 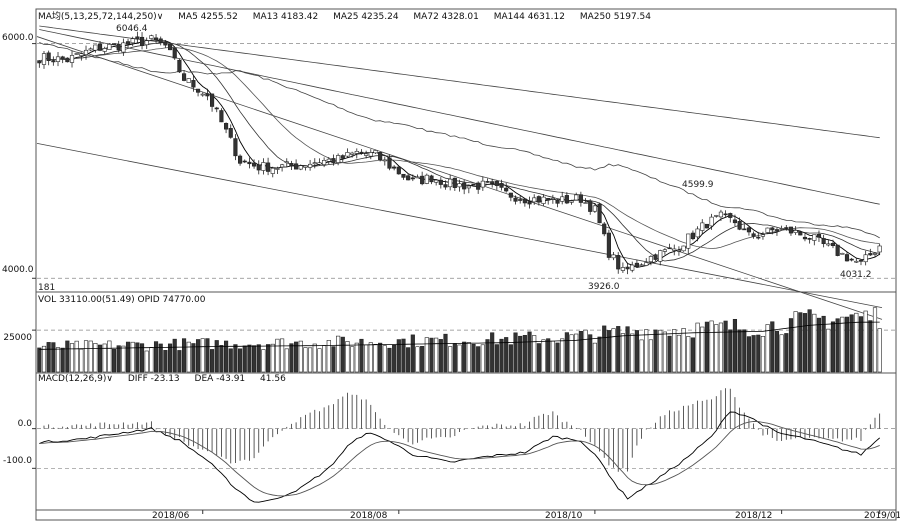 What do you see at coordinates (529, 17) in the screenshot?
I see `ma144-value: MA144 4631.12` at bounding box center [529, 17].